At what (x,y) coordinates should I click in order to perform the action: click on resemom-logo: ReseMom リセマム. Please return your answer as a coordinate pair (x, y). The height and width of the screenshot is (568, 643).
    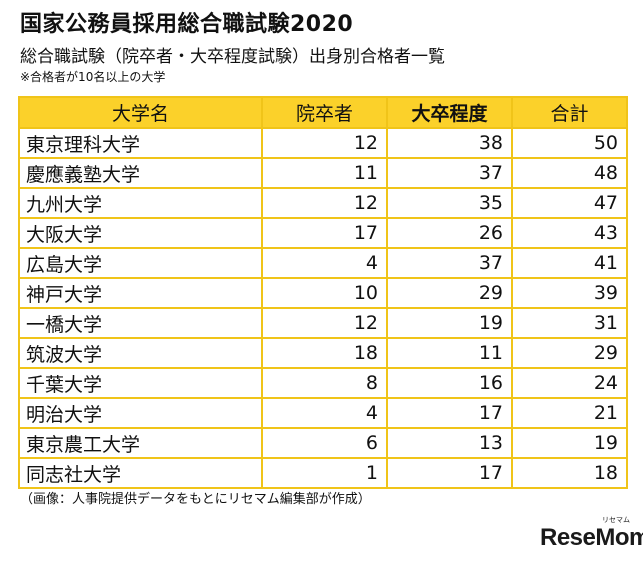
    Looking at the image, I should click on (591, 534).